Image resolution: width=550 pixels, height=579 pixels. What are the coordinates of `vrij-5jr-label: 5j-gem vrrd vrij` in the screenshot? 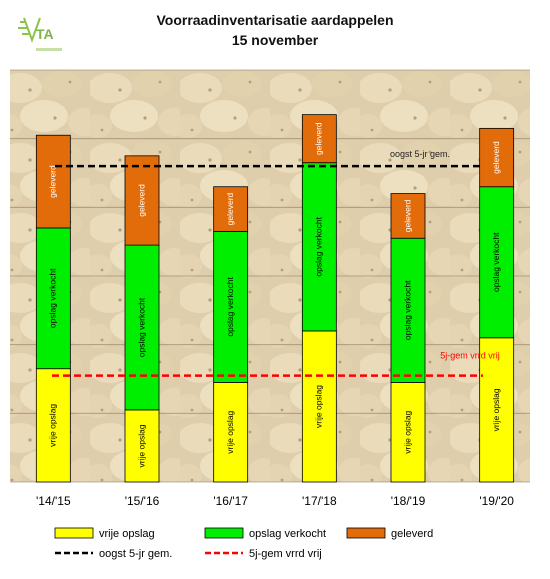 It's located at (470, 356).